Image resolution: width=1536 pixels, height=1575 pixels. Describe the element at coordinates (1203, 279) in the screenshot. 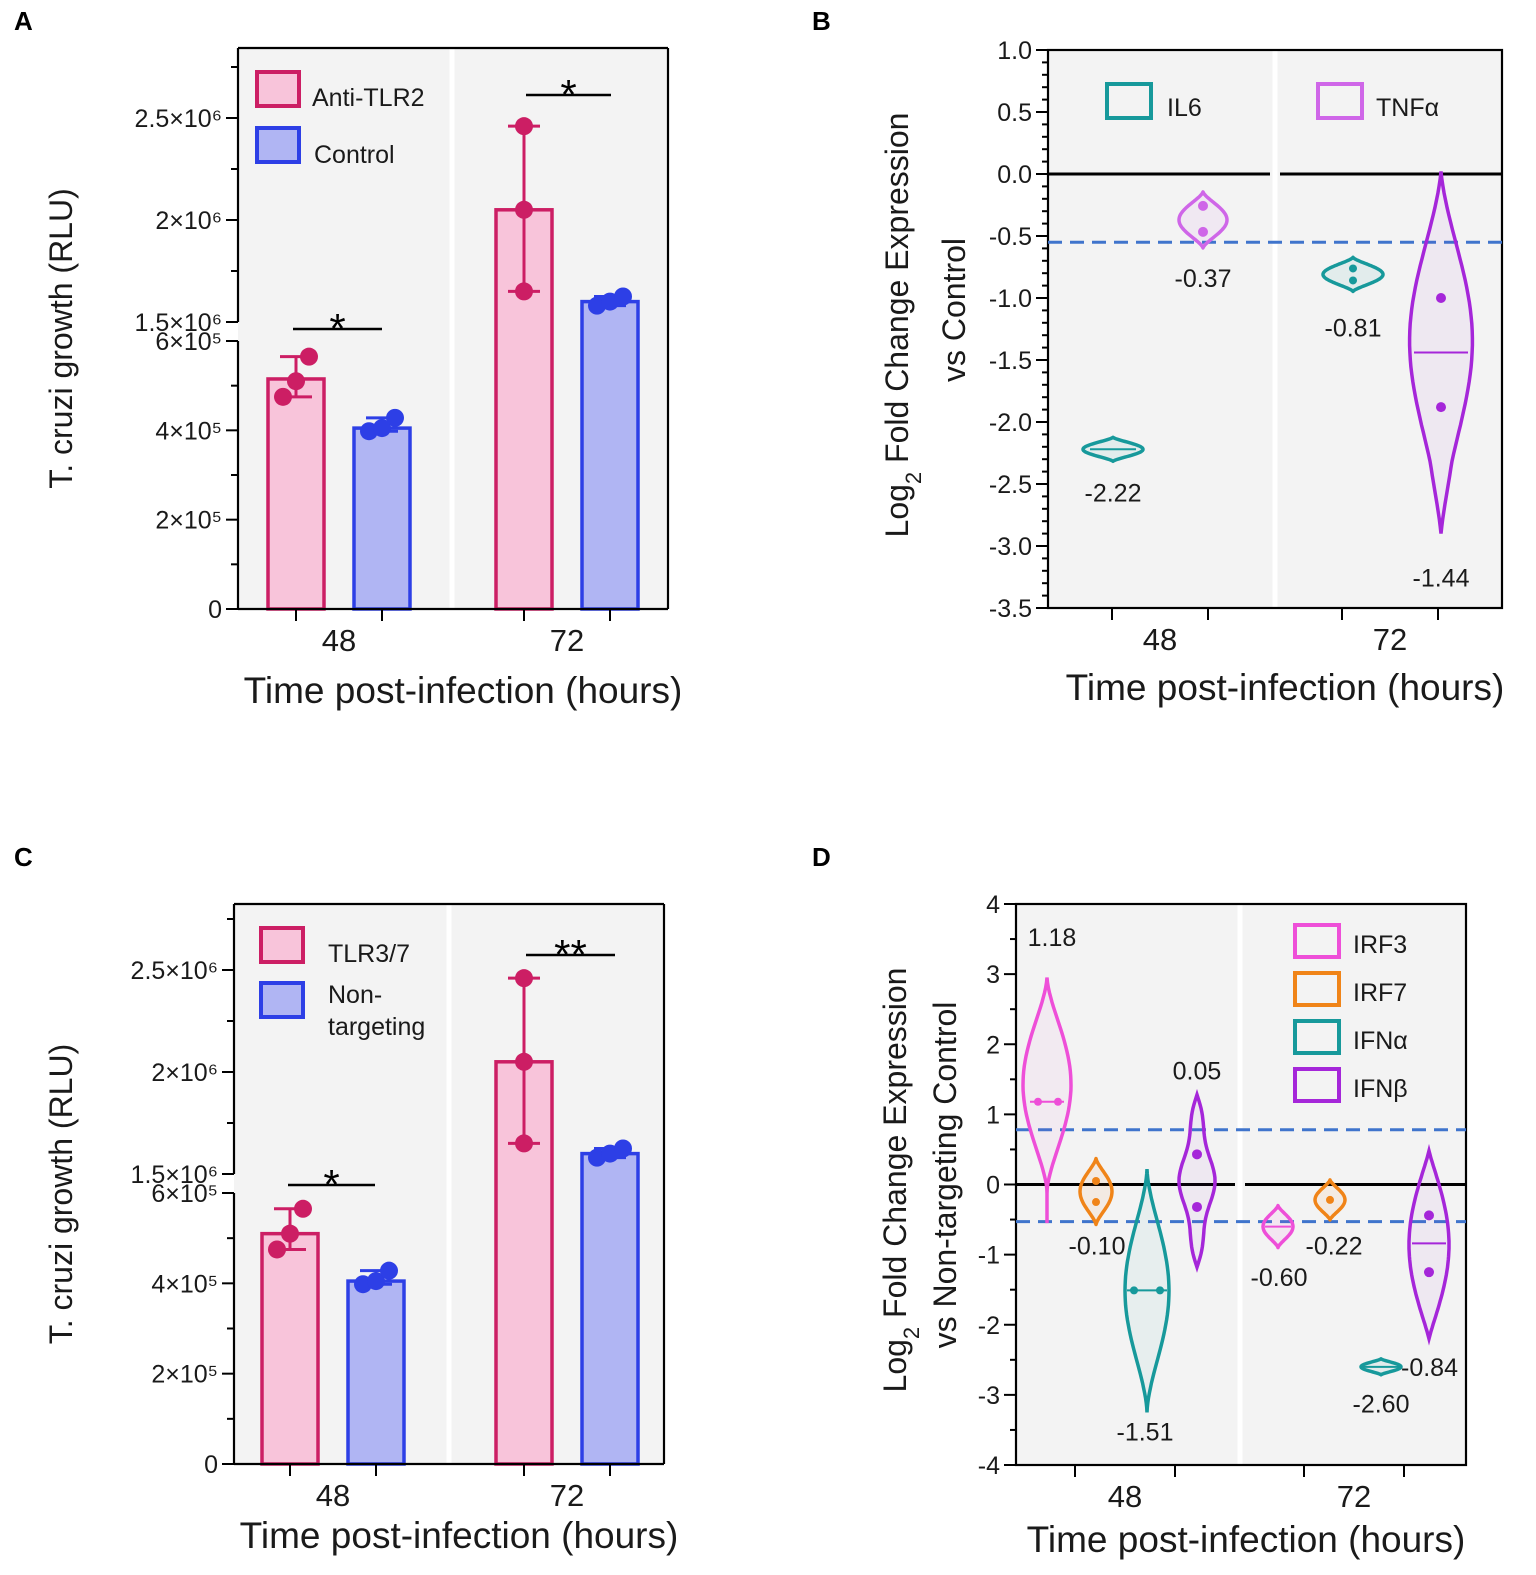

I see `value-label: -0.37` at that location.